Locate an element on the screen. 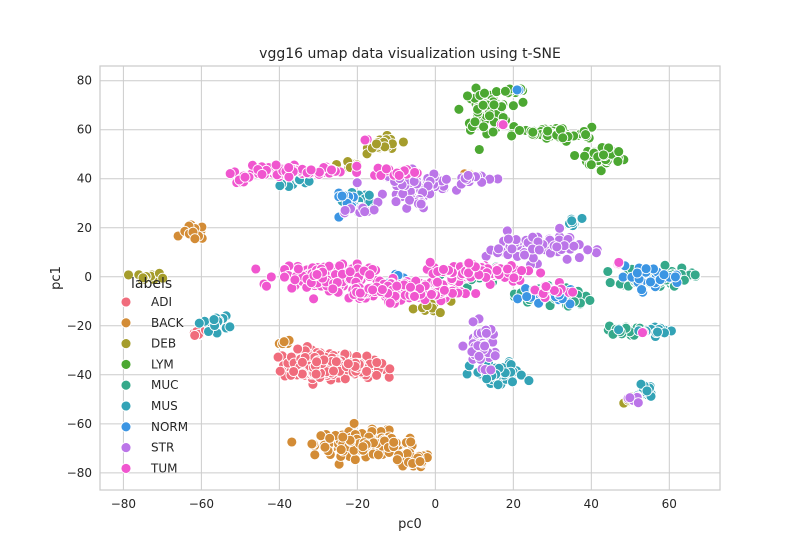  x-tick-label: 0 is located at coordinates (436, 504).